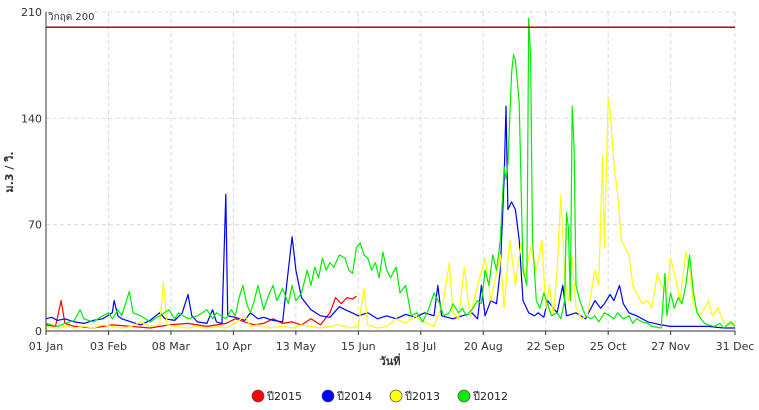 The width and height of the screenshot is (759, 410). Describe the element at coordinates (71, 17) in the screenshot. I see `critical-line-label: วิกฤต 200` at that location.